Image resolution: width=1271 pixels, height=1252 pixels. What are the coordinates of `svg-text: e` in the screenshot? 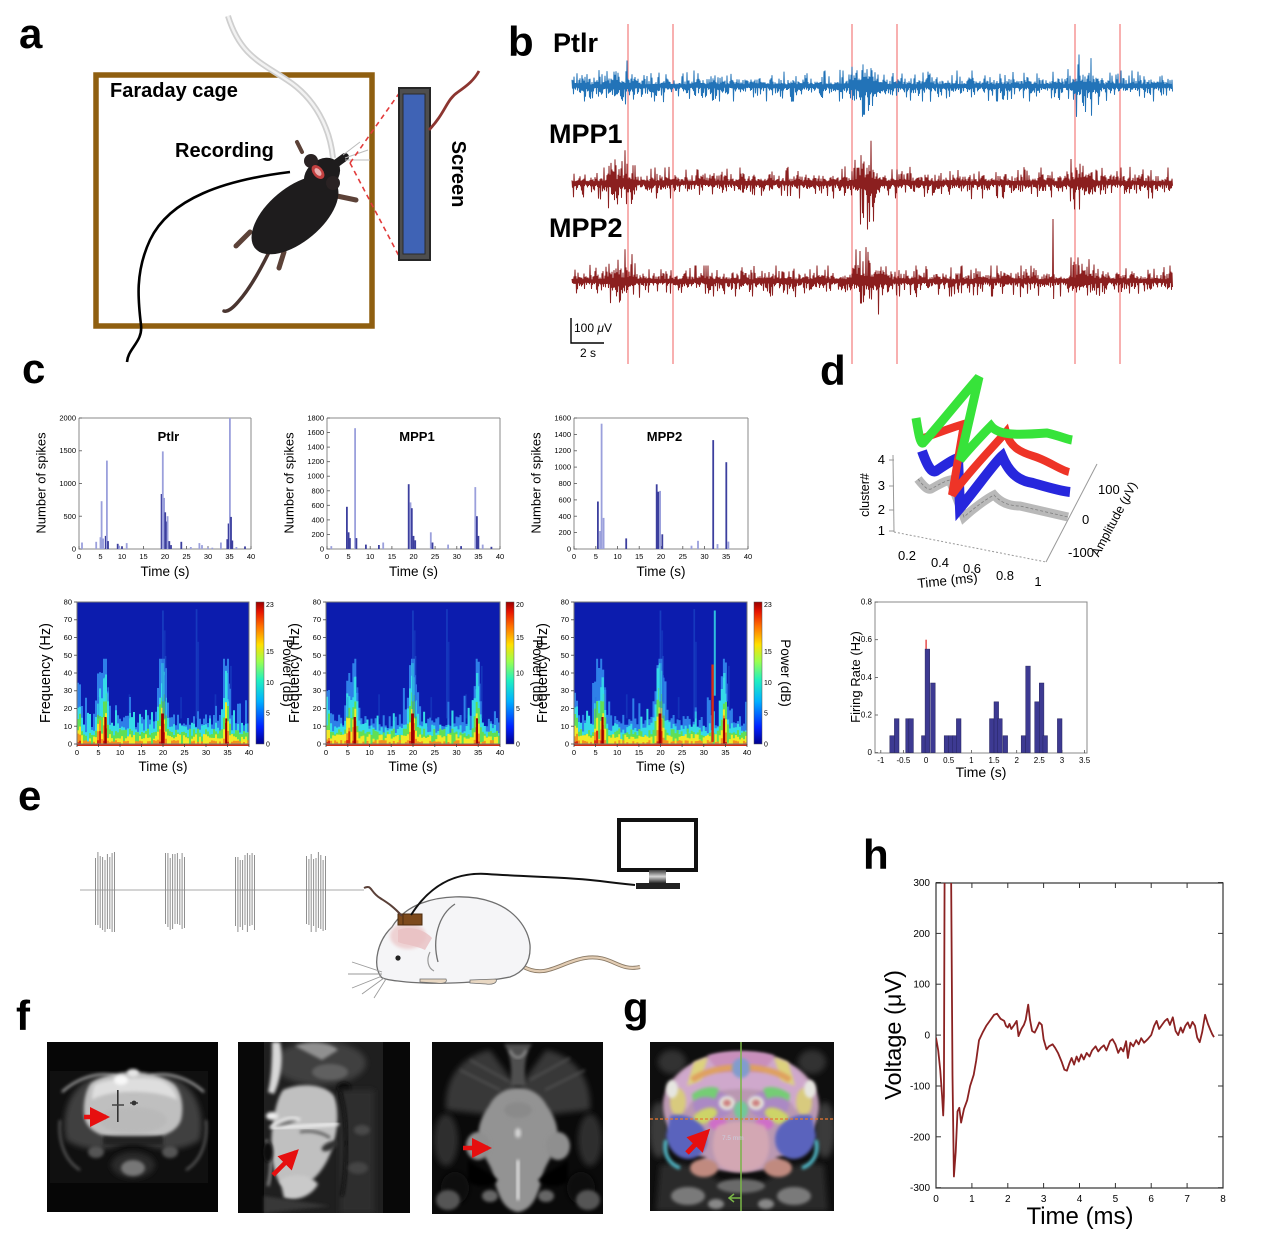 It's located at (29, 795).